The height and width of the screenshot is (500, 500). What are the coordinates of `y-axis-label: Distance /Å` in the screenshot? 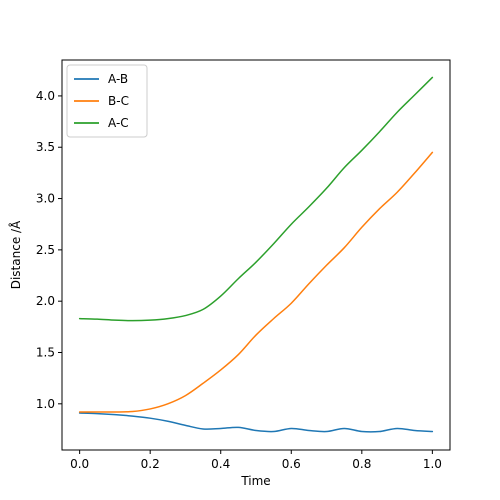 It's located at (15, 254).